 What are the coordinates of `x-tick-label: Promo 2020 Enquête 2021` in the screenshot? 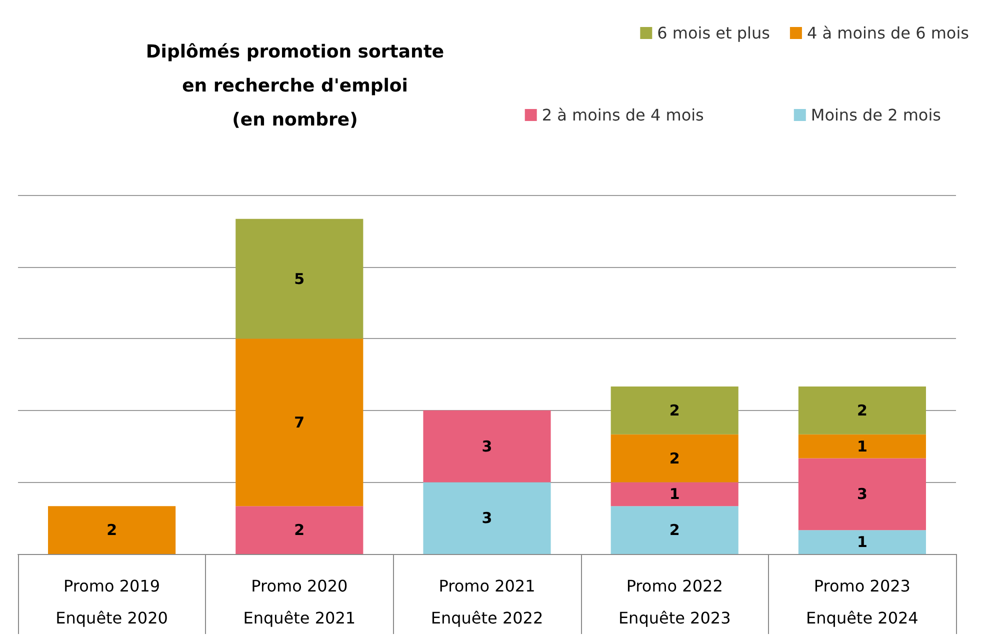 It's located at (299, 602).